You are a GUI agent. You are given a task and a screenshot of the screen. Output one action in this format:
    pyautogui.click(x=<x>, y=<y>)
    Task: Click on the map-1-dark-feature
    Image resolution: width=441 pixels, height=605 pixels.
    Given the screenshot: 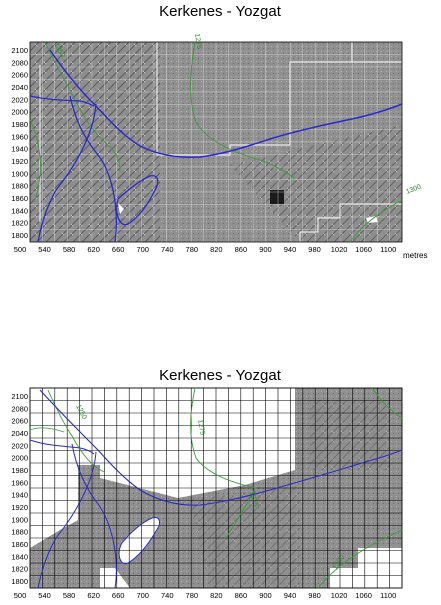 What is the action you would take?
    pyautogui.click(x=277, y=197)
    